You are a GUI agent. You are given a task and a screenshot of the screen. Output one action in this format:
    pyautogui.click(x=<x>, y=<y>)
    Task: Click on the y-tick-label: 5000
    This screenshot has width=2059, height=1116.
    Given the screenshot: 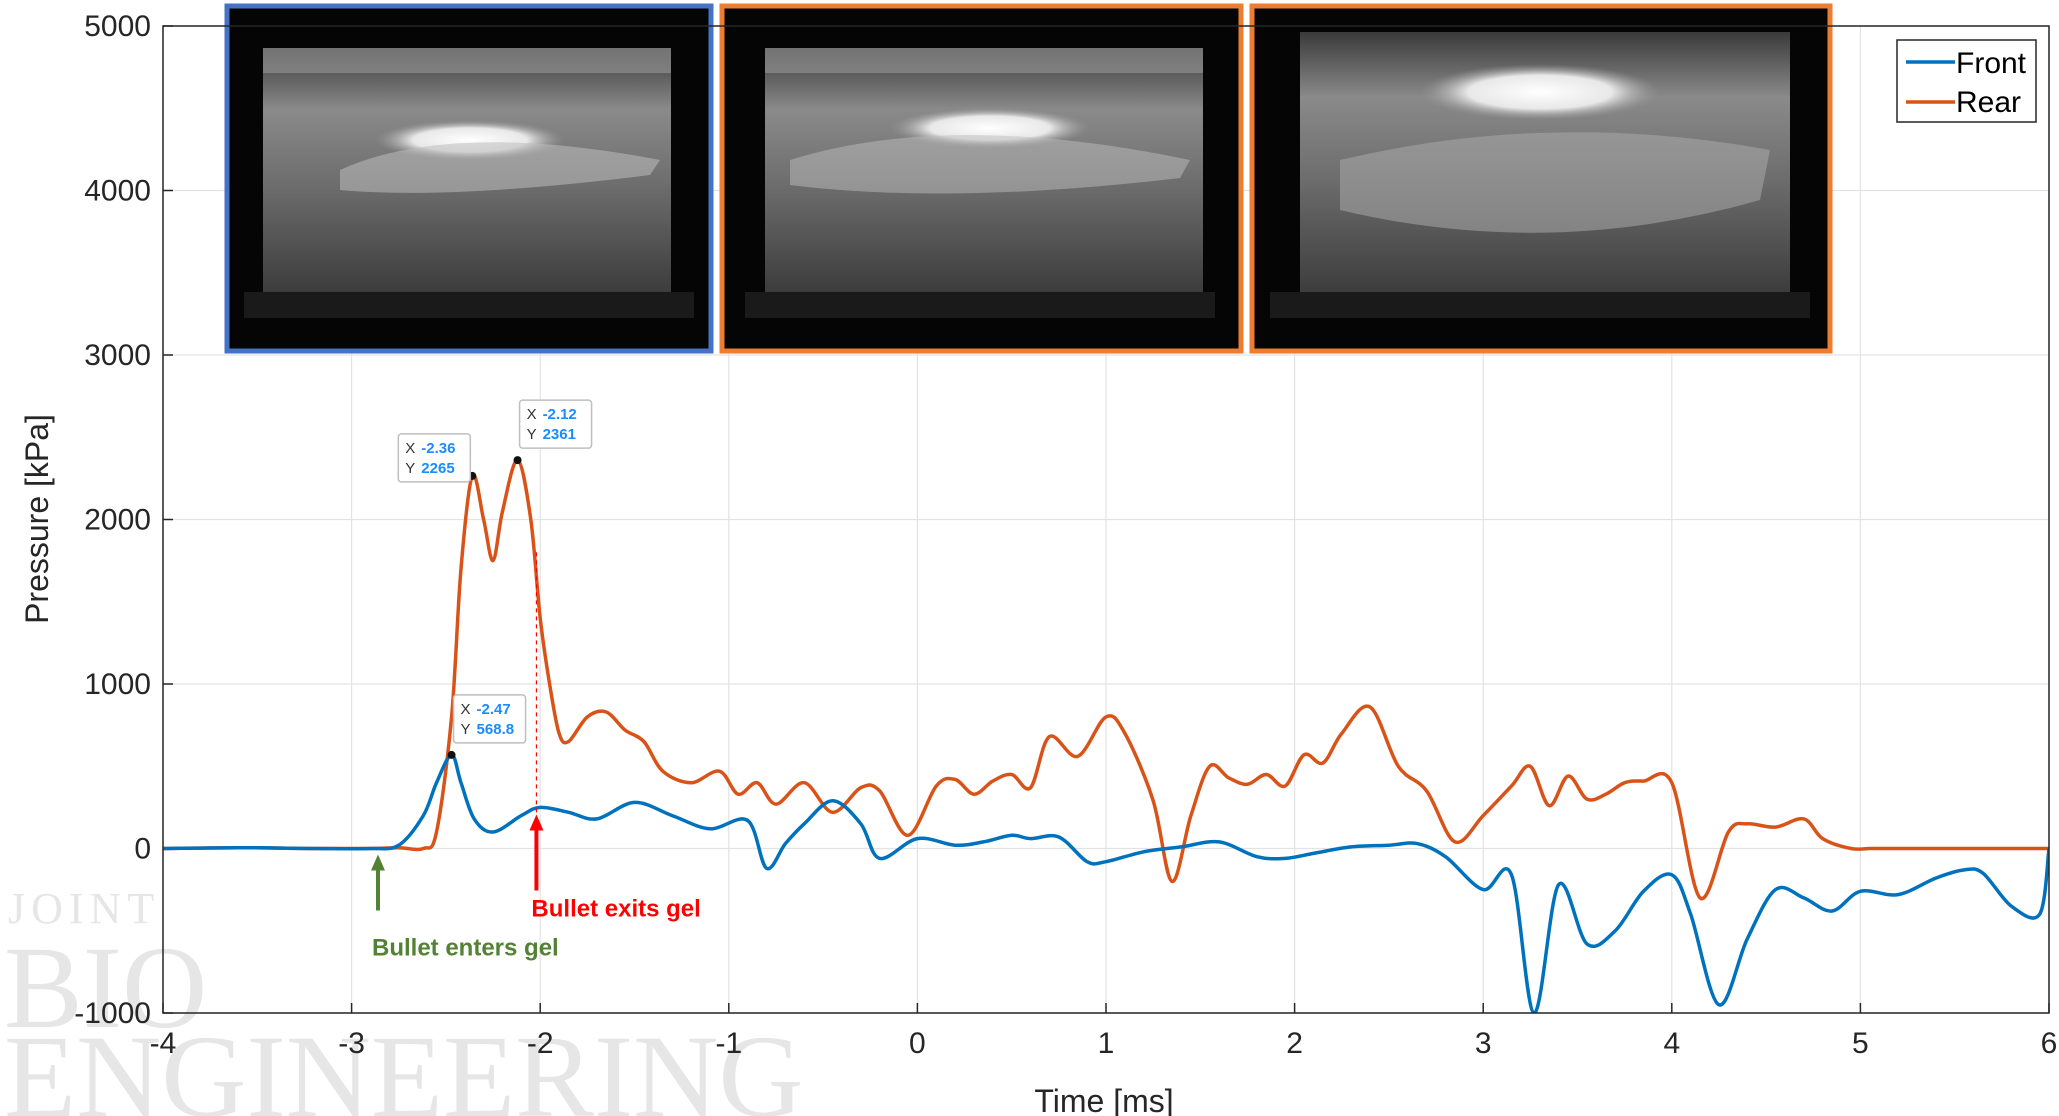 What is the action you would take?
    pyautogui.click(x=117, y=26)
    